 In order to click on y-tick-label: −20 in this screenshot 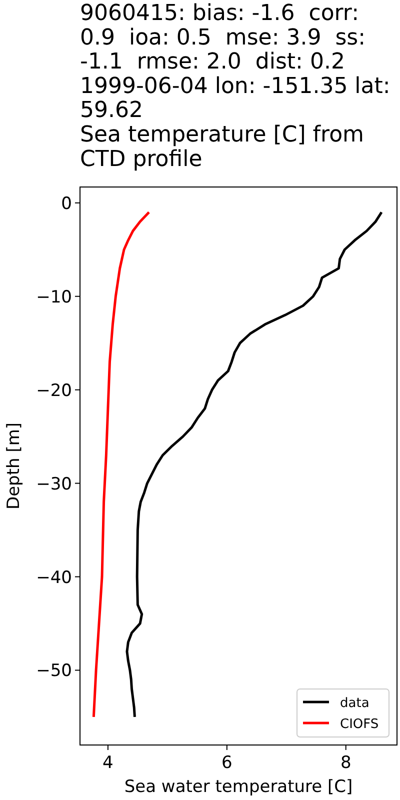, I will do `click(54, 390)`.